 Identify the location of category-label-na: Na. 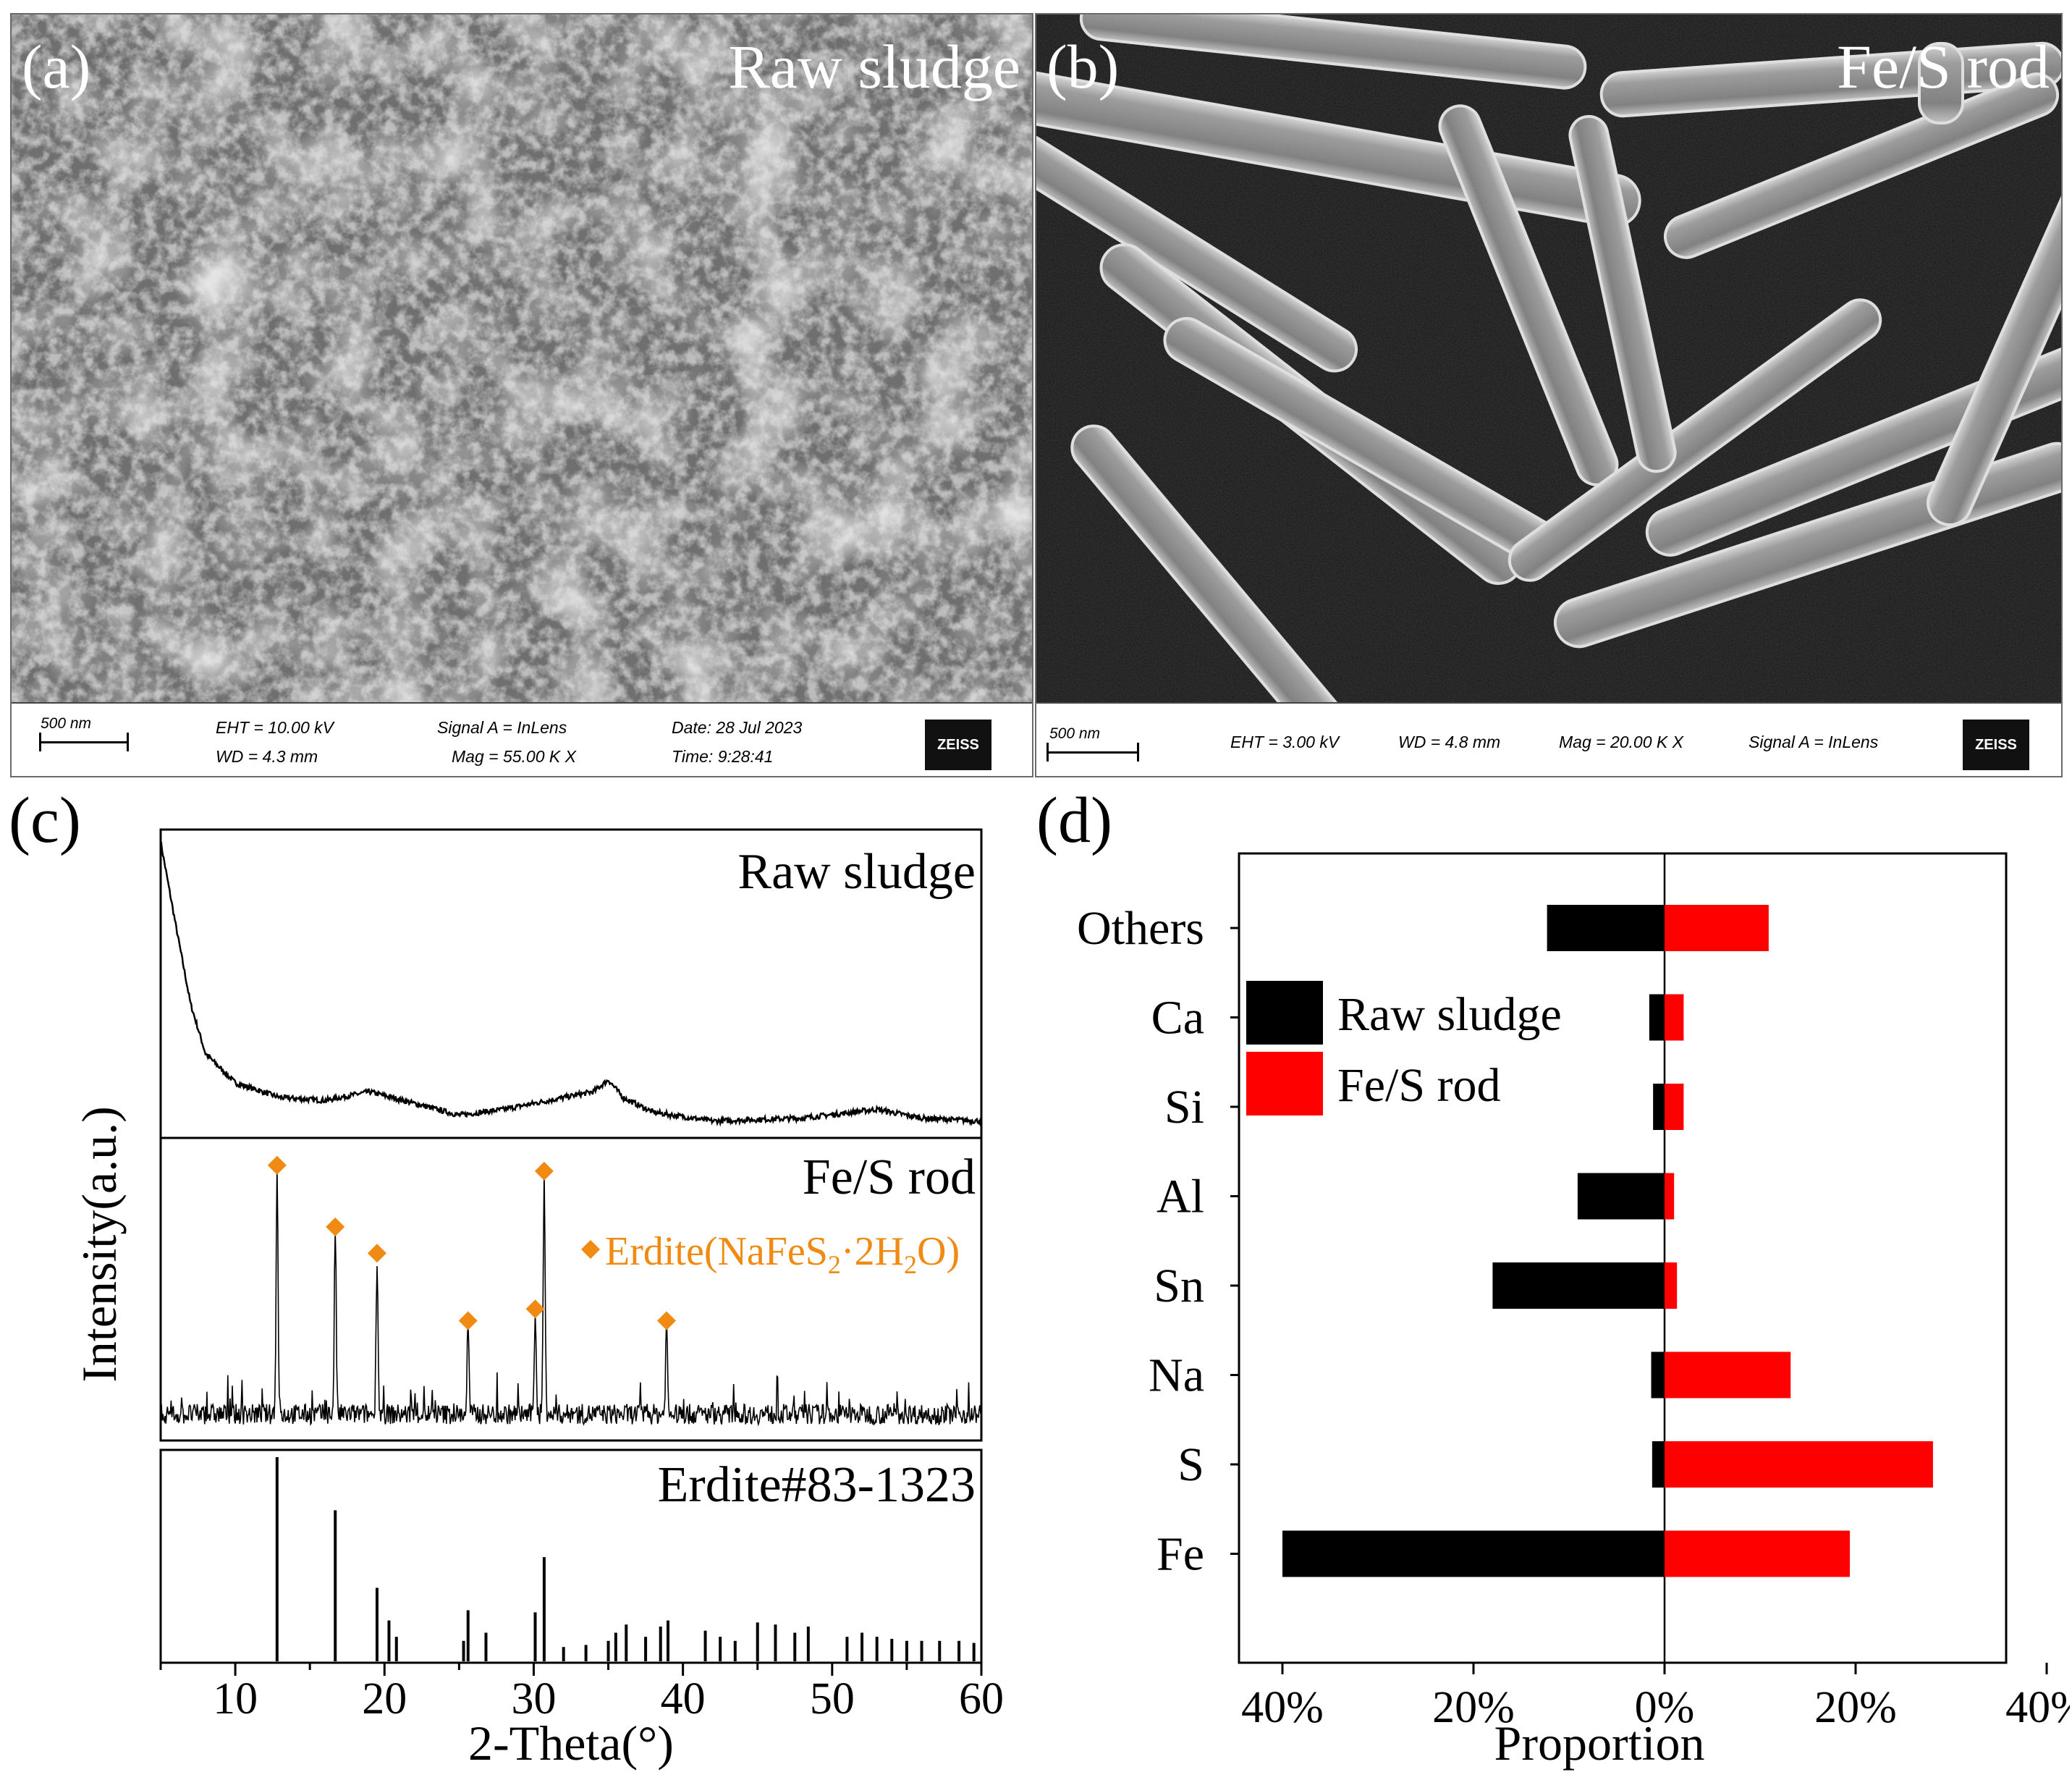
(1176, 1375).